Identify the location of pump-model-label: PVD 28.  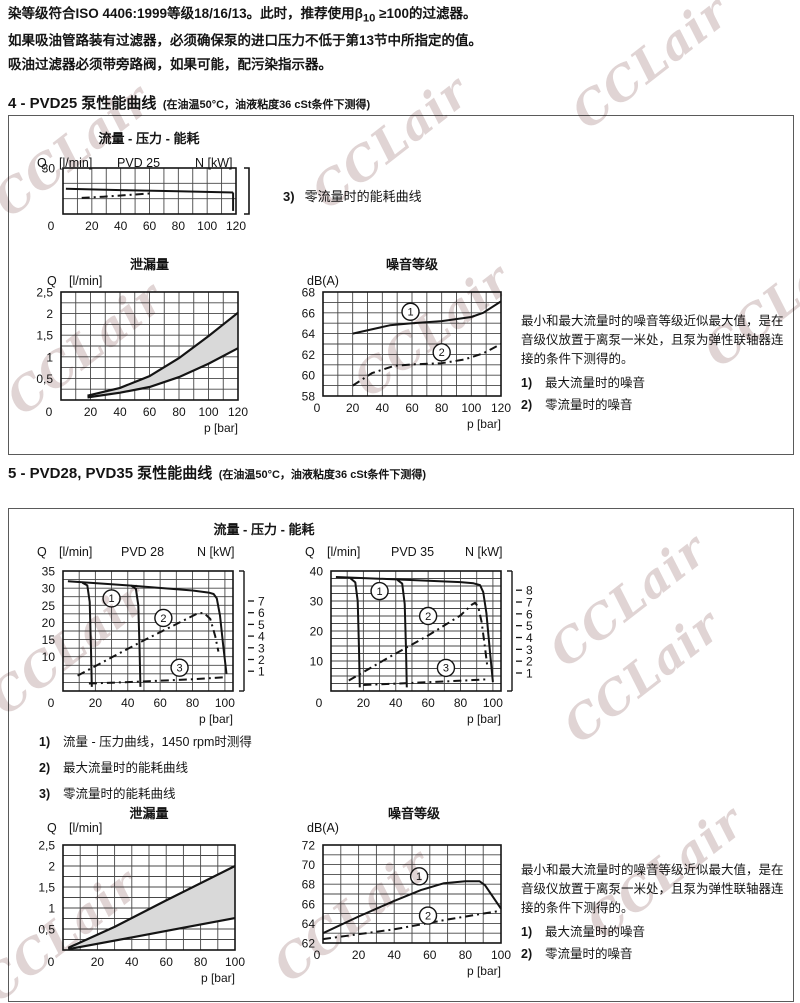
(143, 552).